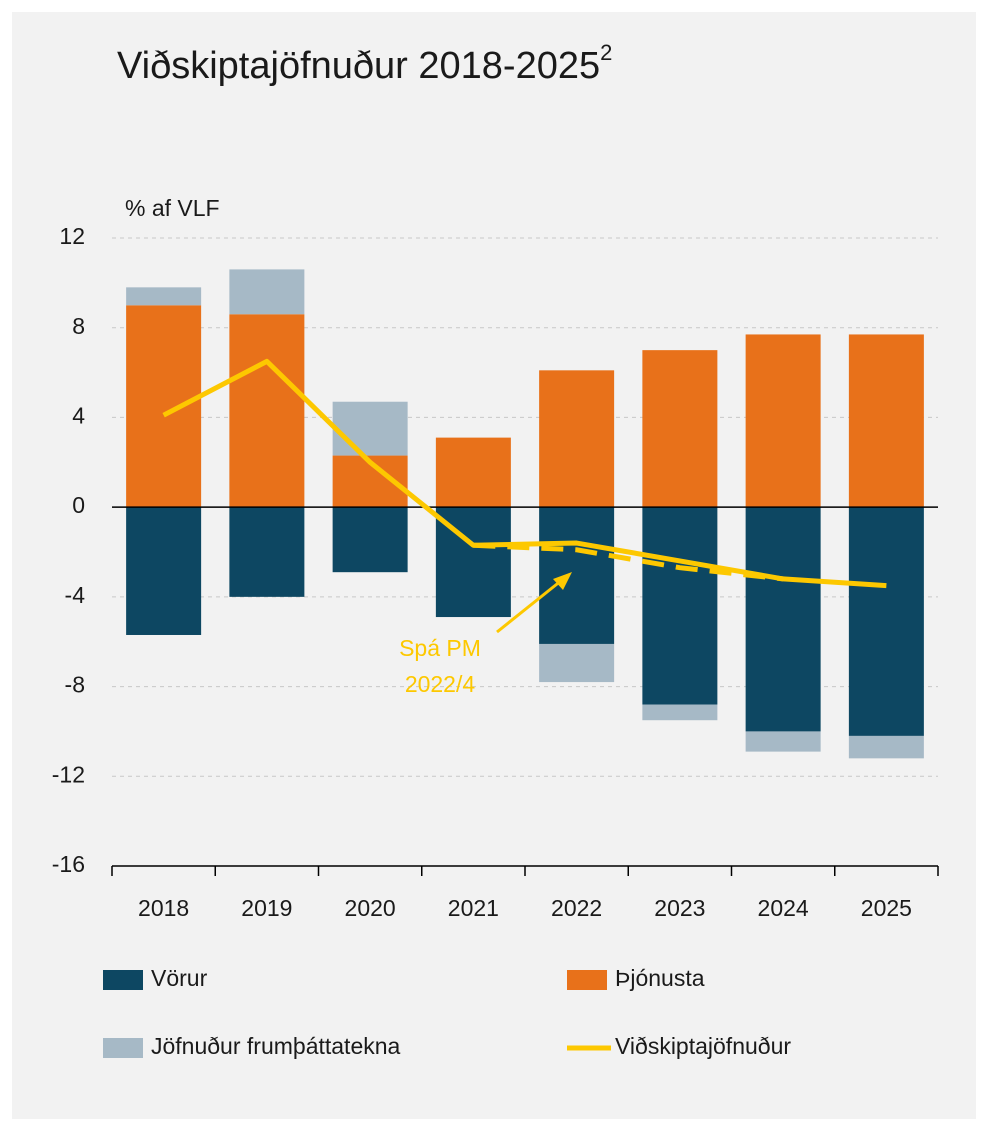  Describe the element at coordinates (266, 908) in the screenshot. I see `x-tick-label: 2019` at that location.